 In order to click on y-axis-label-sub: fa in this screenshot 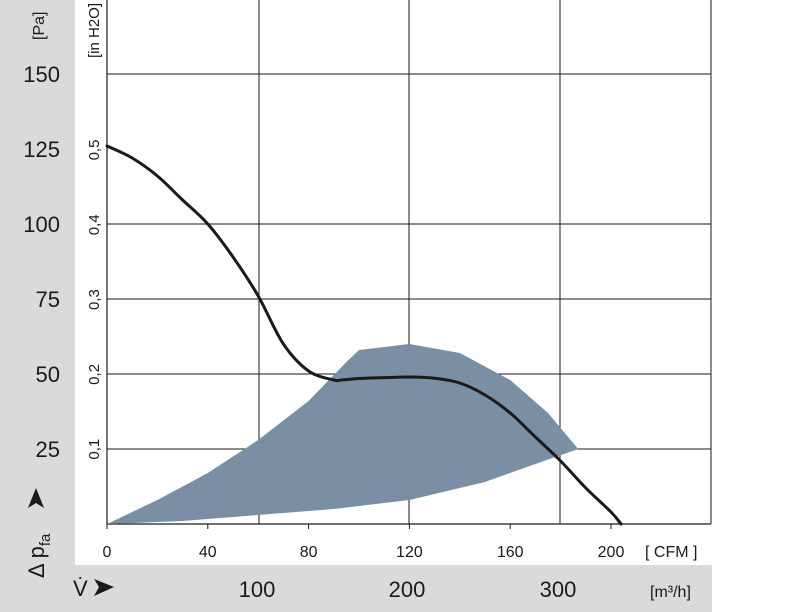, I will do `click(45, 539)`.